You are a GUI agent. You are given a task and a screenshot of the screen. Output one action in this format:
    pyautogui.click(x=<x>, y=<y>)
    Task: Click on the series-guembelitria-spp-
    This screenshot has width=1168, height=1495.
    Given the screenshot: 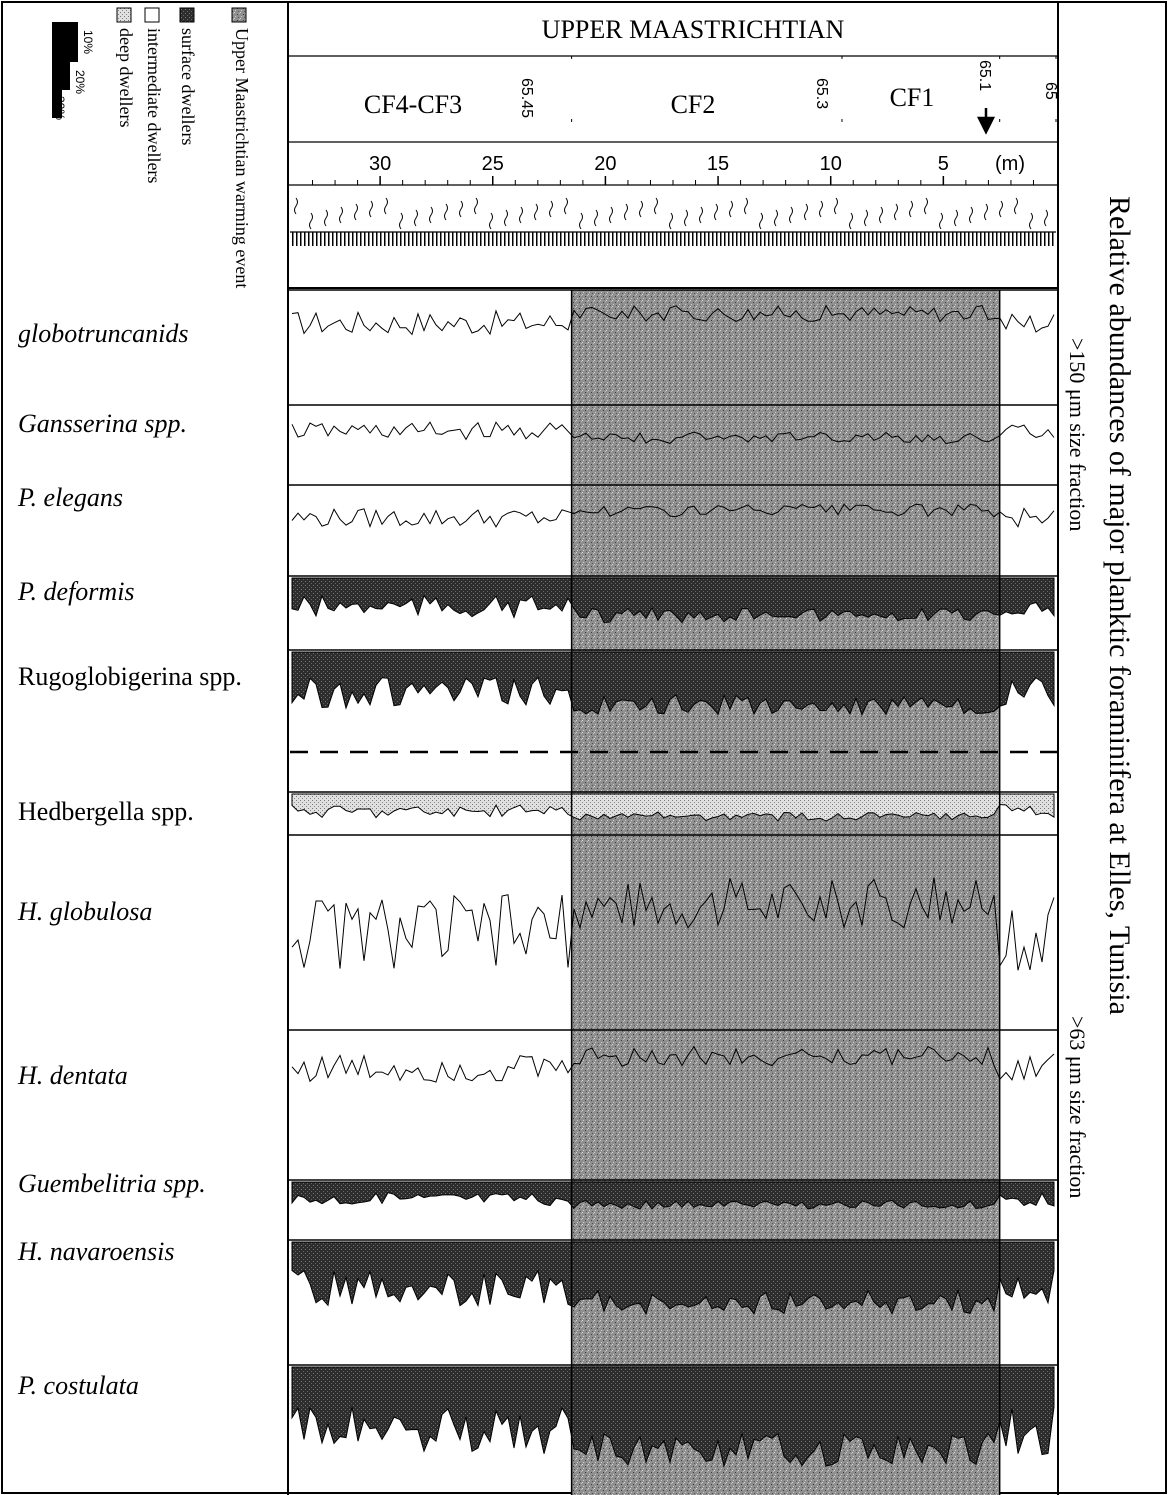 What is the action you would take?
    pyautogui.click(x=673, y=1195)
    